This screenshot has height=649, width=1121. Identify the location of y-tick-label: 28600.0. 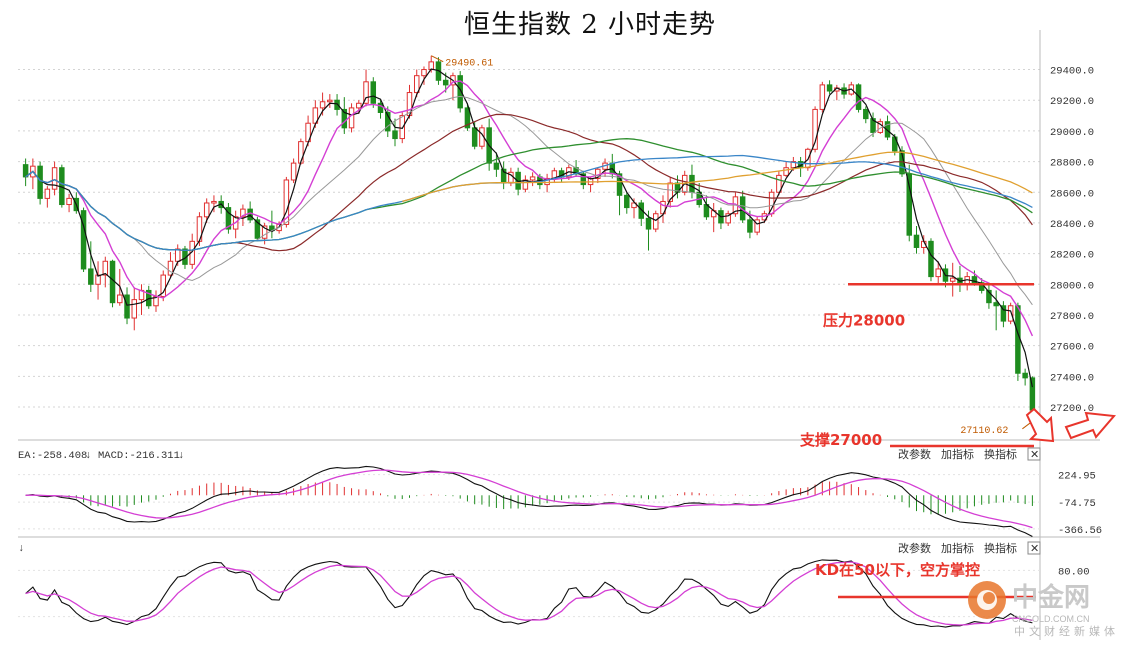
(1072, 194).